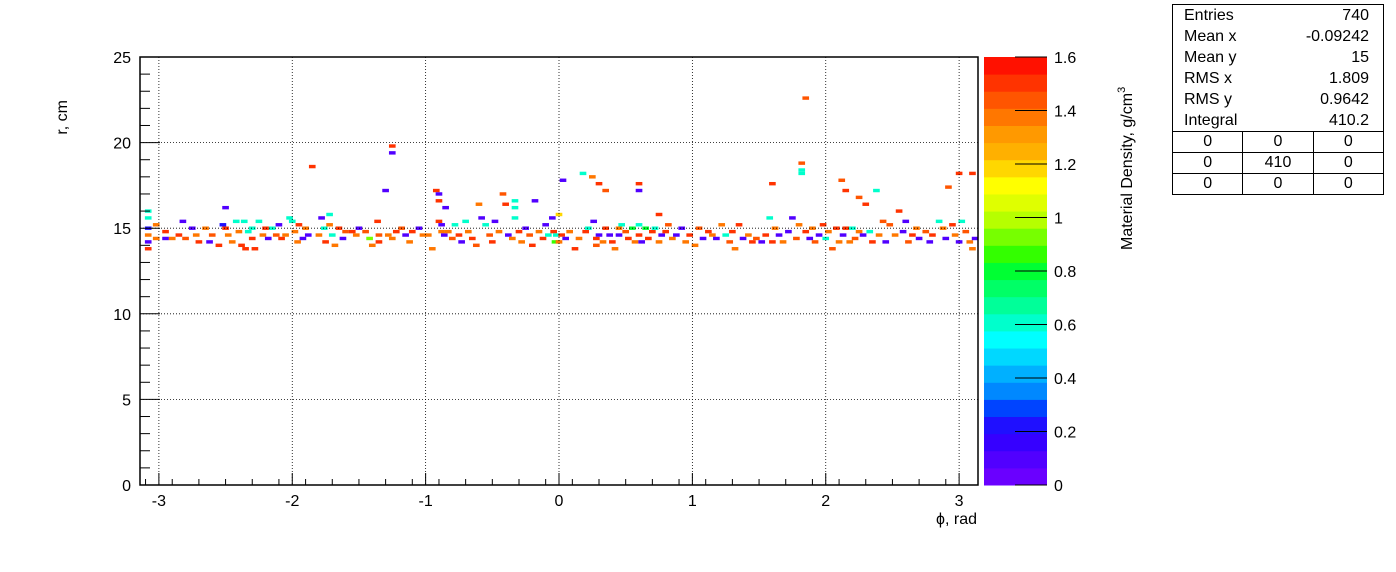 This screenshot has height=572, width=1396. Describe the element at coordinates (1337, 36) in the screenshot. I see `stats-value: -0.09242` at that location.